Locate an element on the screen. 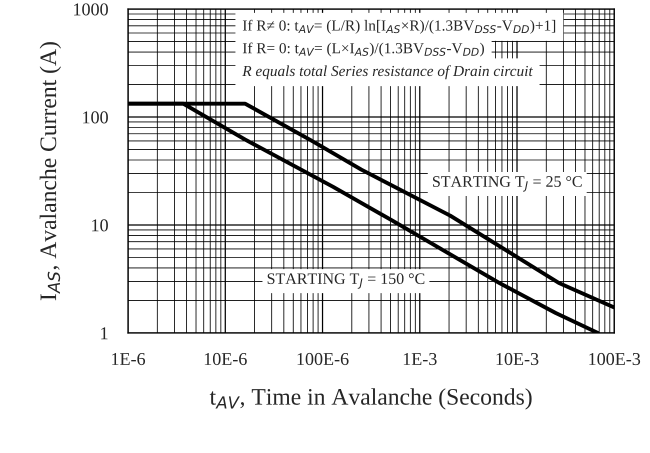 Image resolution: width=650 pixels, height=453 pixels. series-label: STARTING T$_{J}$ = 25 °C is located at coordinates (507, 184).